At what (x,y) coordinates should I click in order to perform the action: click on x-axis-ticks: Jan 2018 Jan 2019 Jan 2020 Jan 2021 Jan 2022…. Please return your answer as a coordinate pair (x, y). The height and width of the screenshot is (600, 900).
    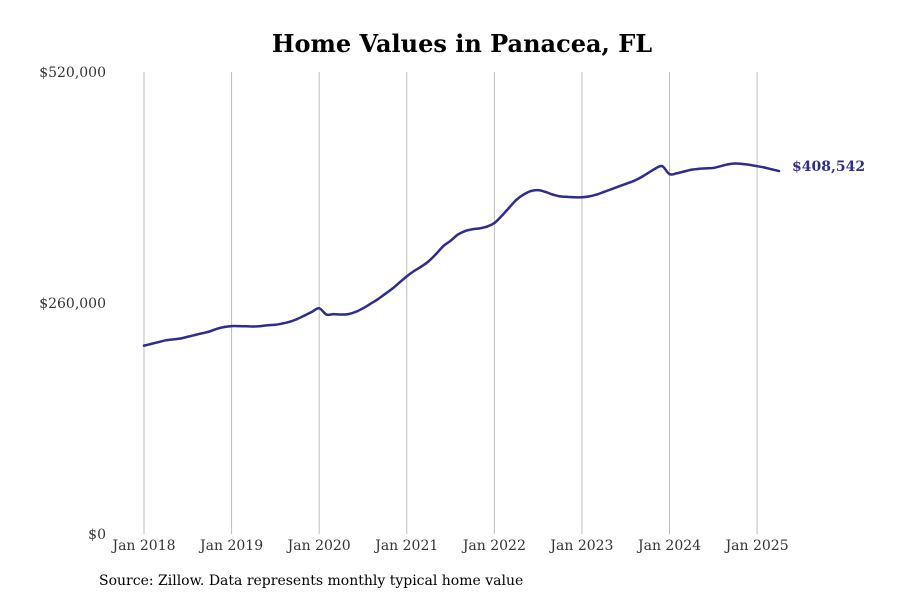
    Looking at the image, I should click on (449, 546).